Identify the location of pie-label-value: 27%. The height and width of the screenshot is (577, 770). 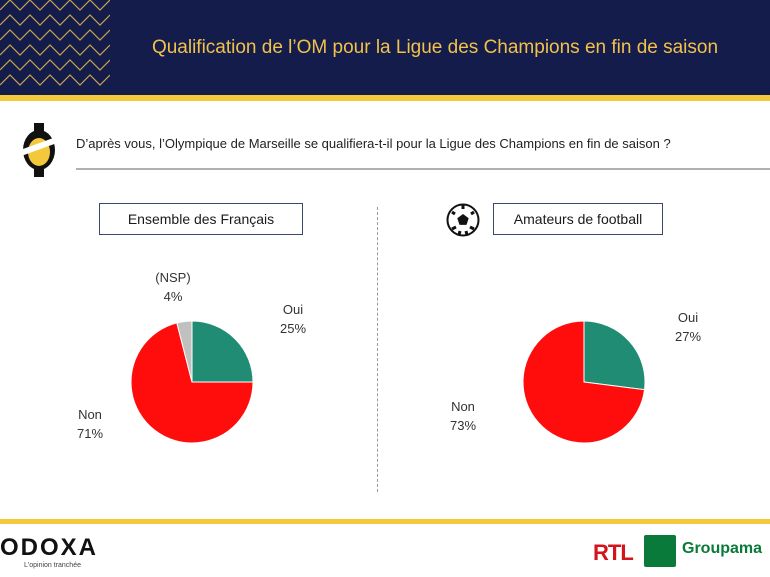
(688, 336).